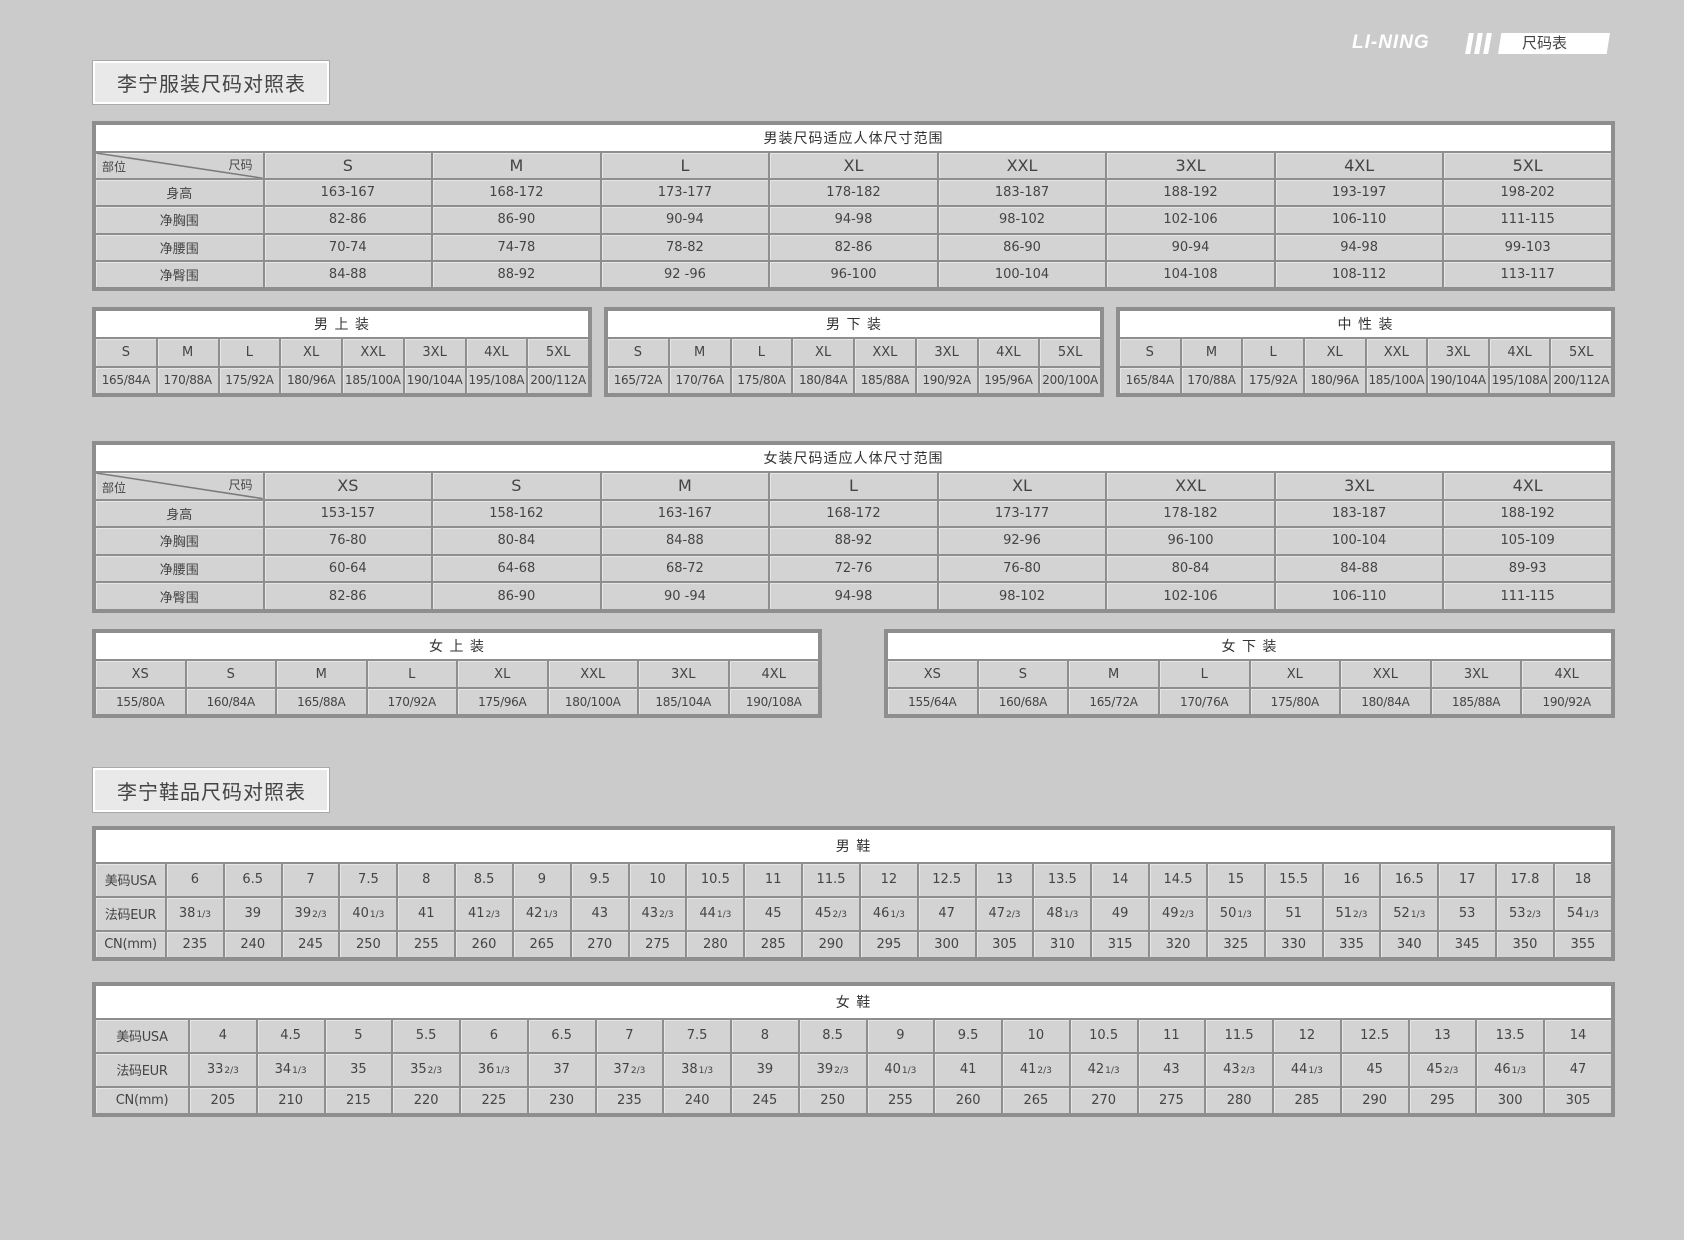 Image resolution: width=1684 pixels, height=1240 pixels. Describe the element at coordinates (1120, 944) in the screenshot. I see `shoe-size-cell: 315` at that location.